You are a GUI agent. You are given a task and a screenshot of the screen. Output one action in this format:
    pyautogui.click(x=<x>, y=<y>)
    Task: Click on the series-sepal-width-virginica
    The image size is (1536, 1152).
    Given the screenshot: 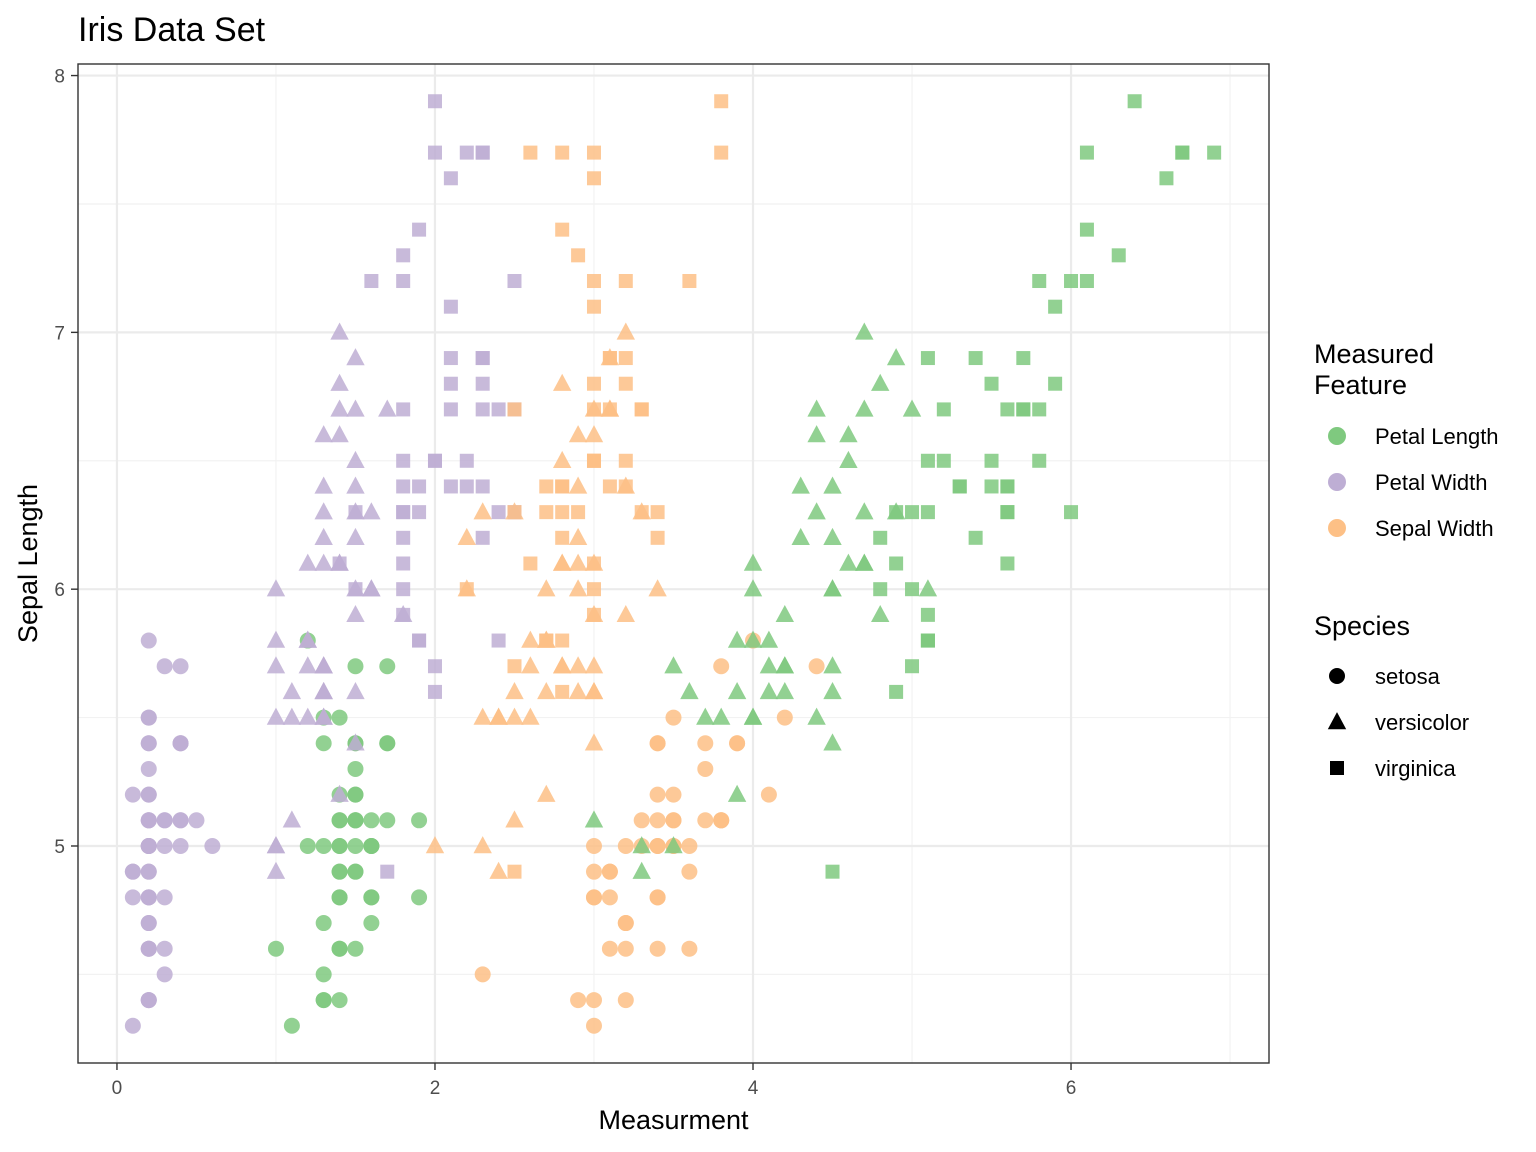 What is the action you would take?
    pyautogui.click(x=594, y=486)
    